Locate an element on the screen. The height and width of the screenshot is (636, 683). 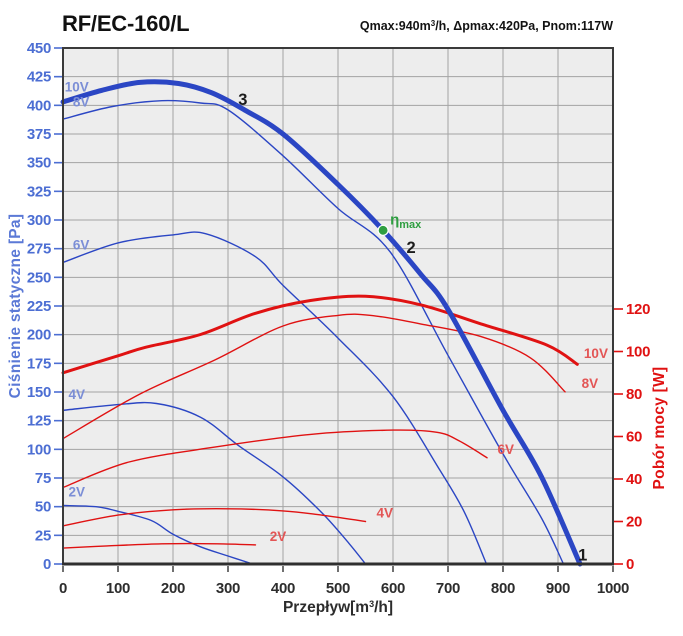
point-marker-2: 2 is located at coordinates (411, 248).